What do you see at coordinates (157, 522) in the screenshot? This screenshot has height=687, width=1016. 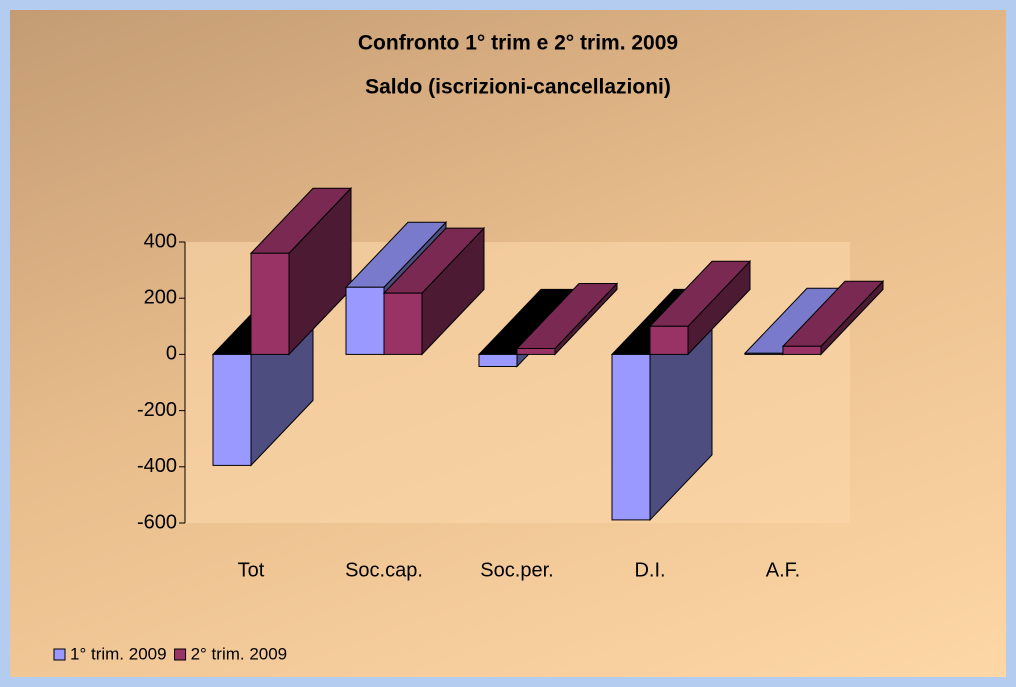 I see `y-tick-label: -600` at bounding box center [157, 522].